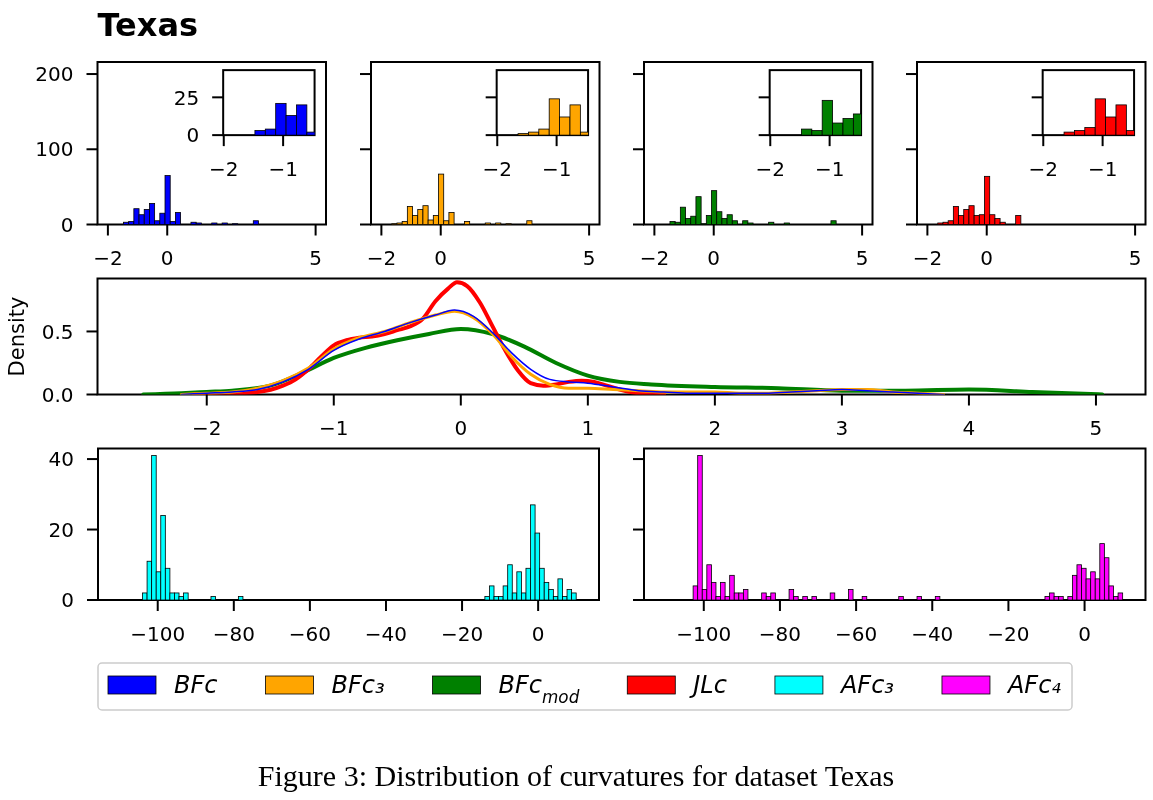  What do you see at coordinates (842, 428) in the screenshot?
I see `x-tick-label: 3` at bounding box center [842, 428].